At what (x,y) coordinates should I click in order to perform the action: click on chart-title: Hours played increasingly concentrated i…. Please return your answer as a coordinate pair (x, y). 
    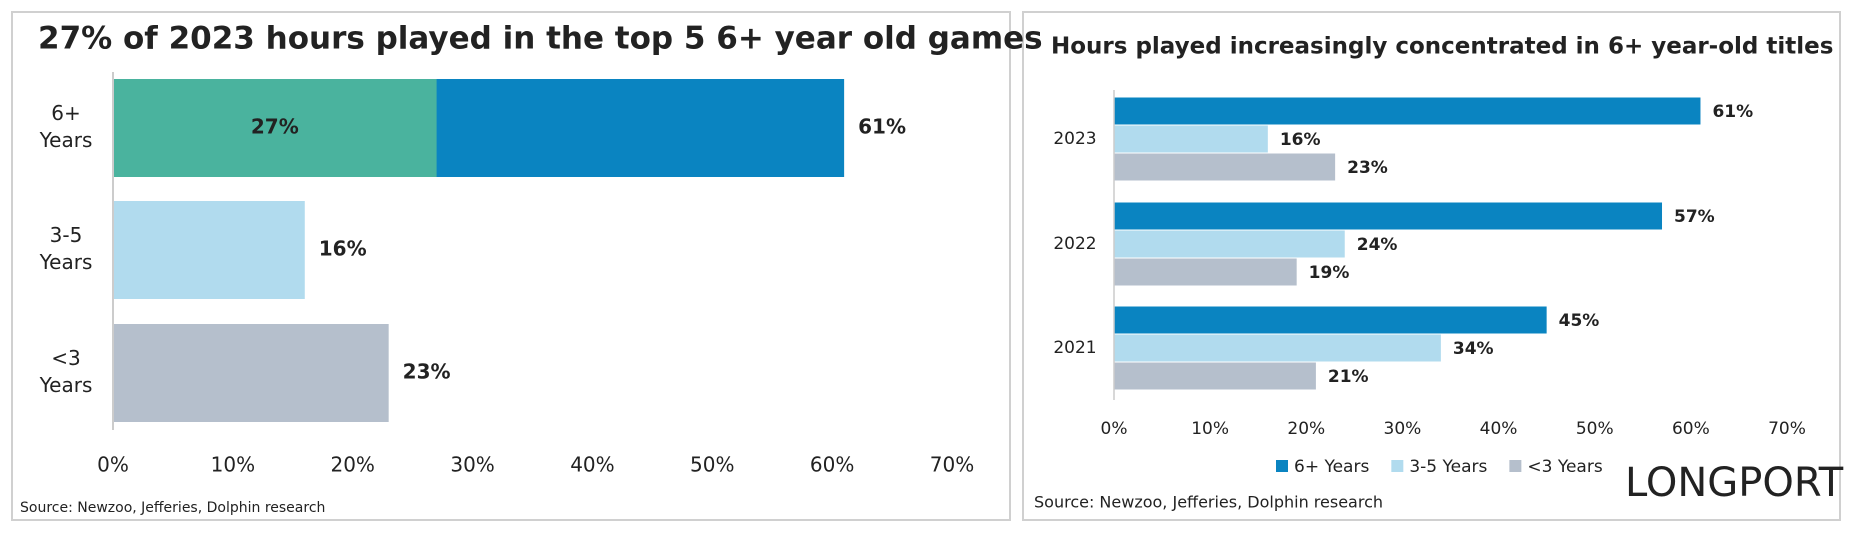
    Looking at the image, I should click on (1442, 47).